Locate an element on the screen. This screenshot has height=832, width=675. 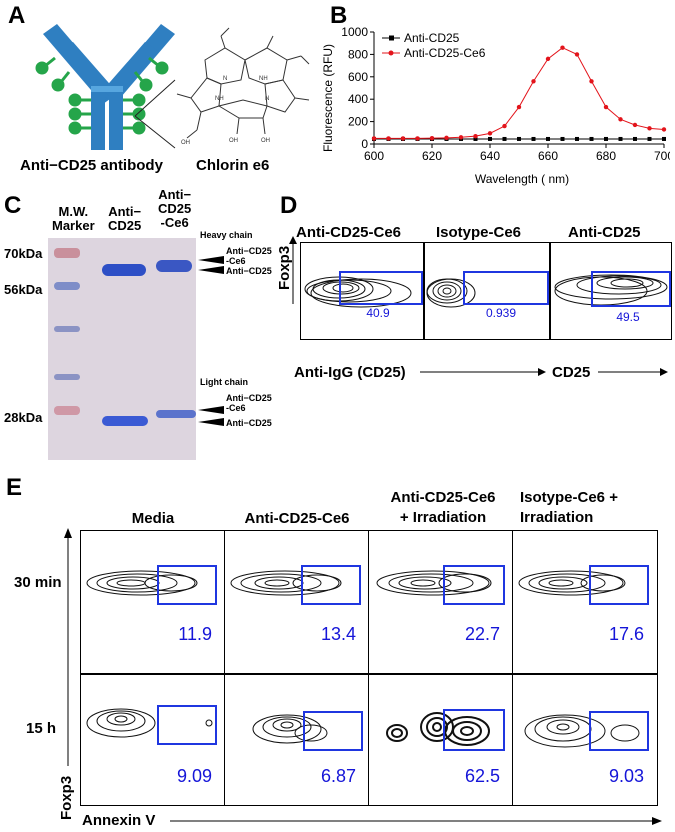
e-flow-plot-r2c1 is located at coordinates (153, 740).